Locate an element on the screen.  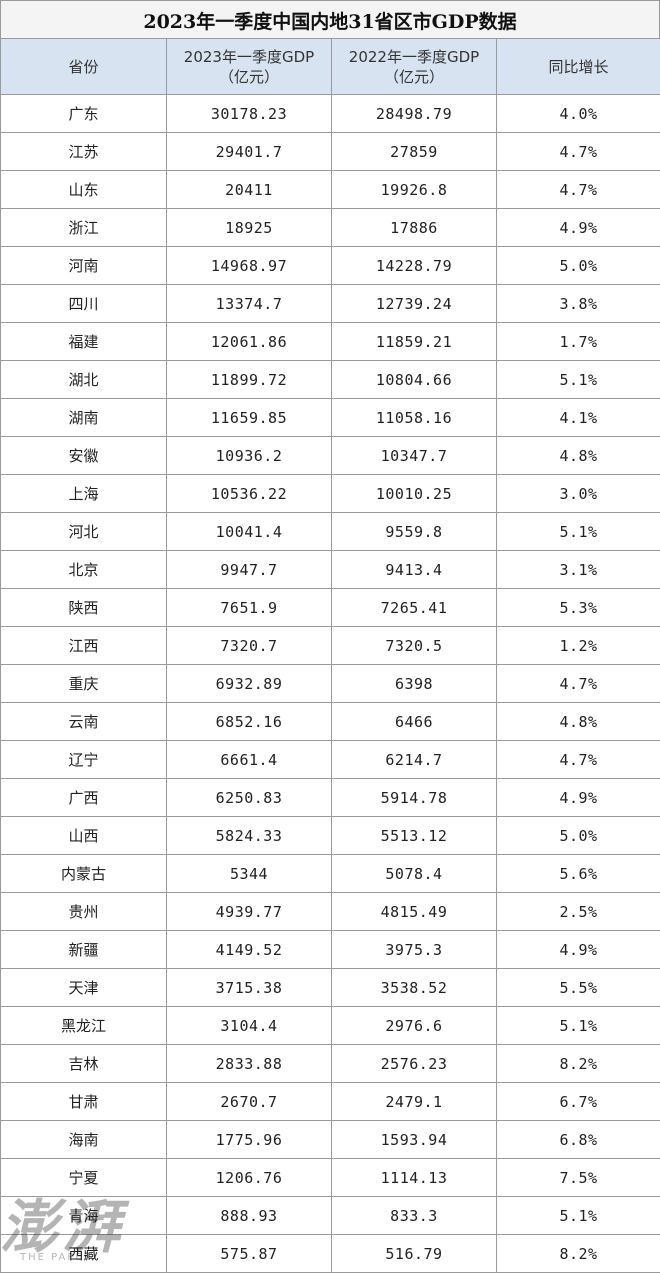
gdp-cell: 3538.52 is located at coordinates (414, 988).